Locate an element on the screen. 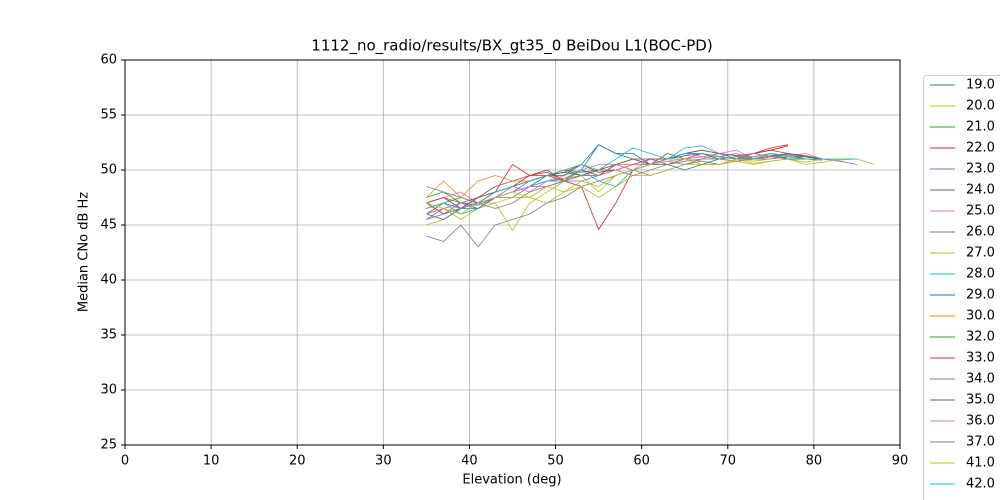 The image size is (1000, 500). x-tick-label: 20 is located at coordinates (297, 461).